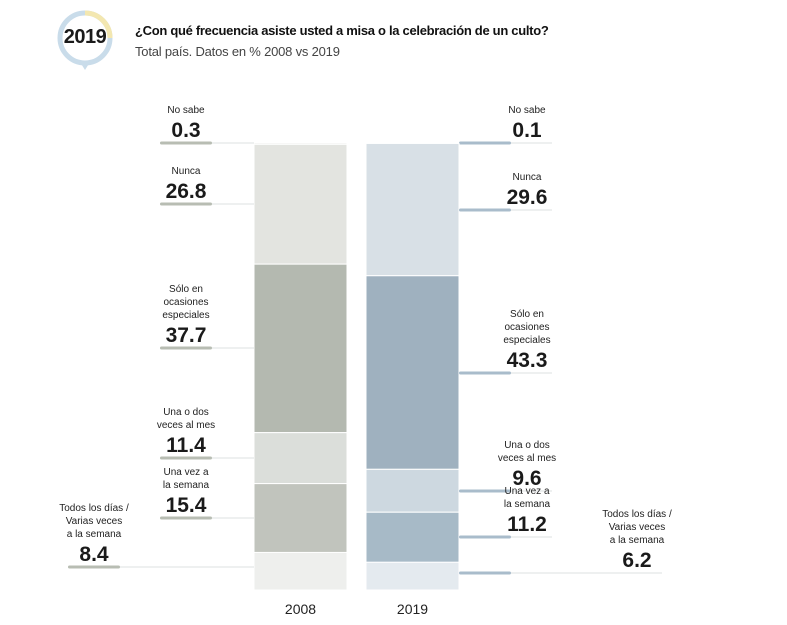  Describe the element at coordinates (527, 504) in the screenshot. I see `category-label-2019-una-vez-a-la-semana: la semana` at that location.